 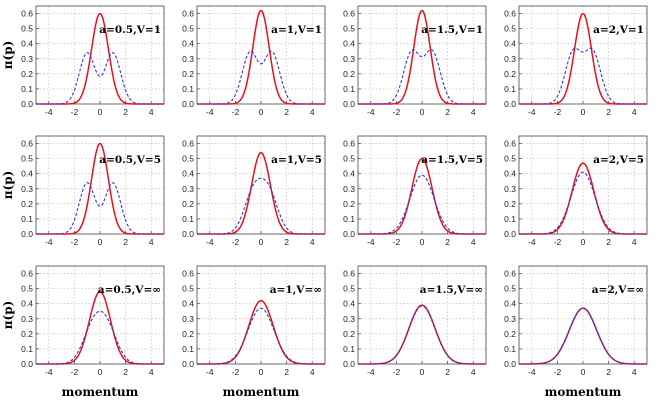 I want to click on series-line-solid, so click(x=422, y=334).